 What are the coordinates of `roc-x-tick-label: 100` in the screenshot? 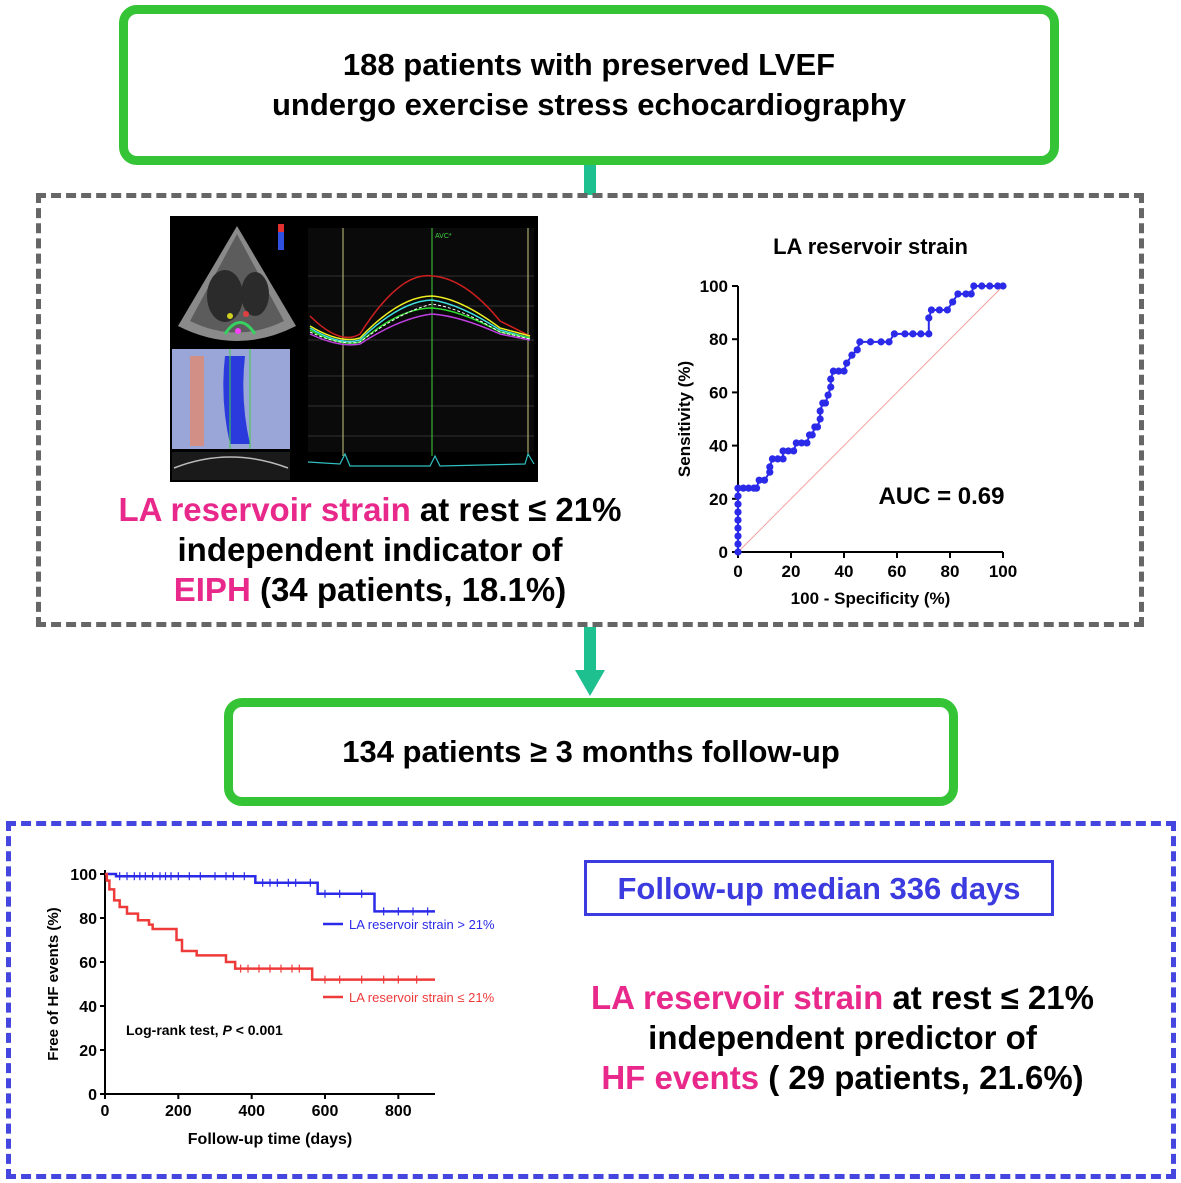 It's located at (1003, 571).